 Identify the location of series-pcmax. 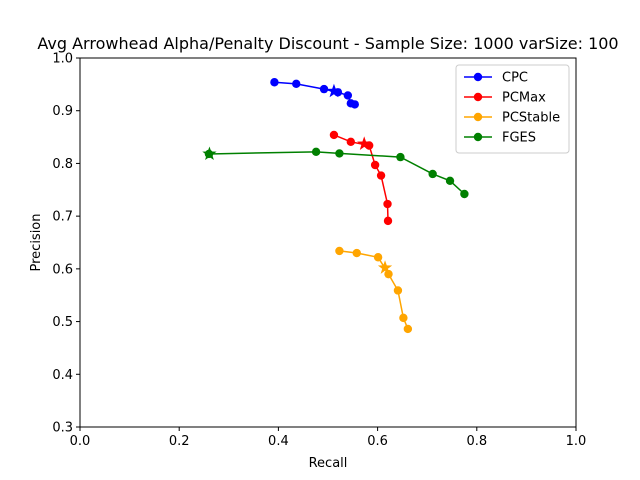
(361, 178).